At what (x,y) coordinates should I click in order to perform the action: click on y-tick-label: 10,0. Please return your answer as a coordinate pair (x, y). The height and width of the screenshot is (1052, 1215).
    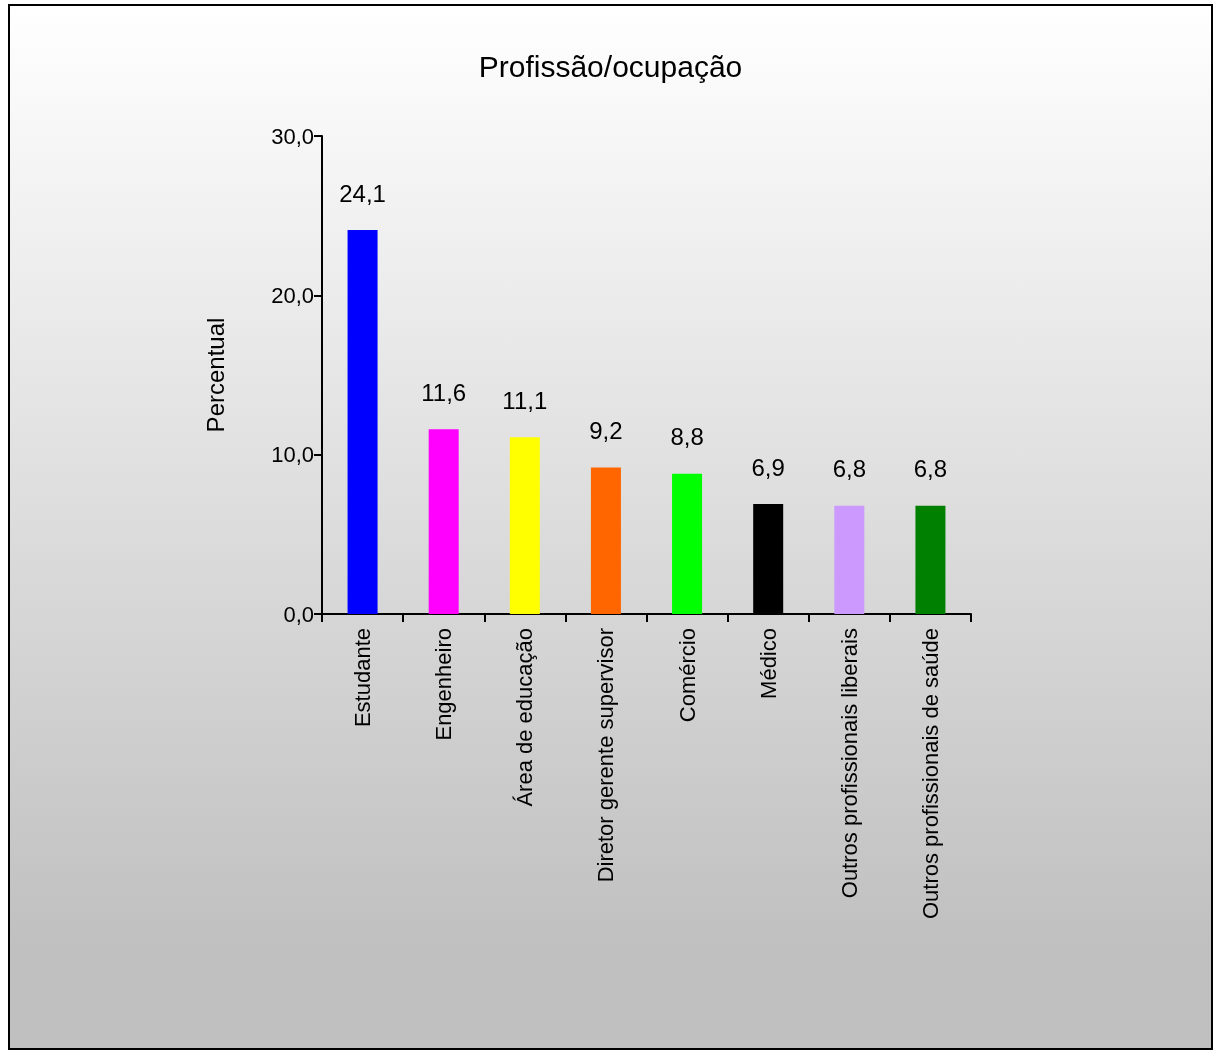
    Looking at the image, I should click on (292, 455).